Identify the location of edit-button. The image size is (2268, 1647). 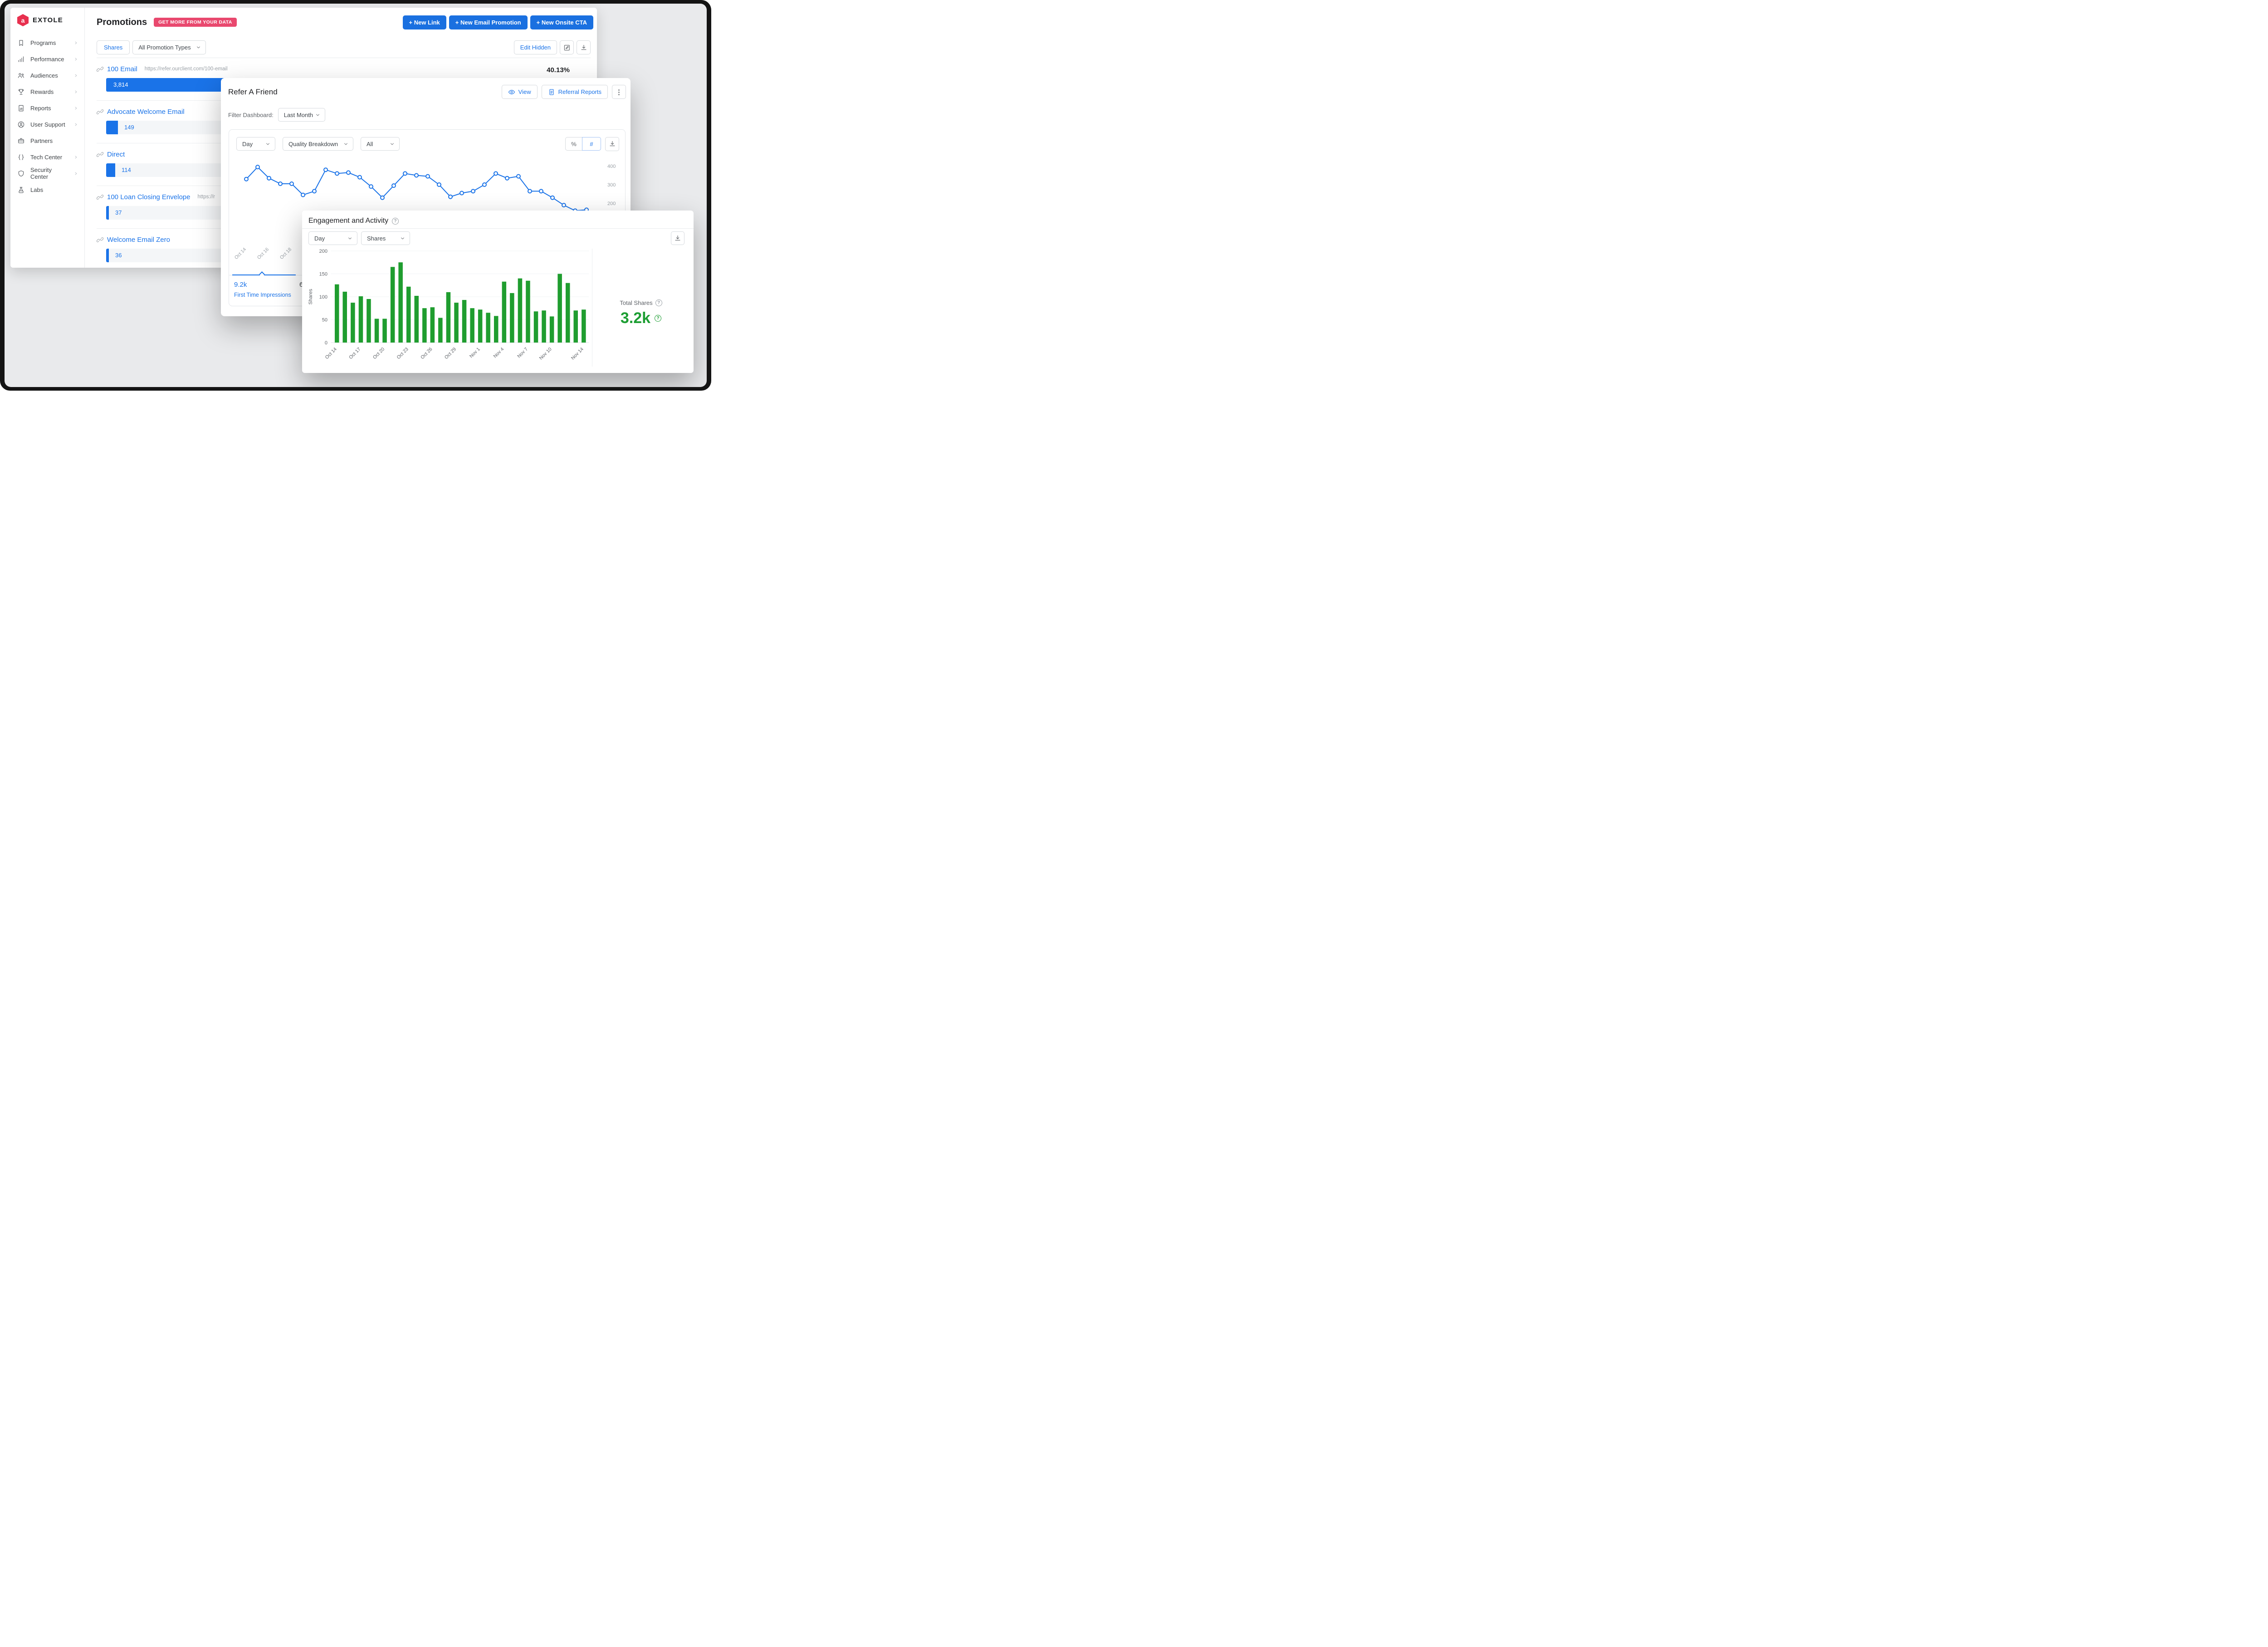
(567, 47).